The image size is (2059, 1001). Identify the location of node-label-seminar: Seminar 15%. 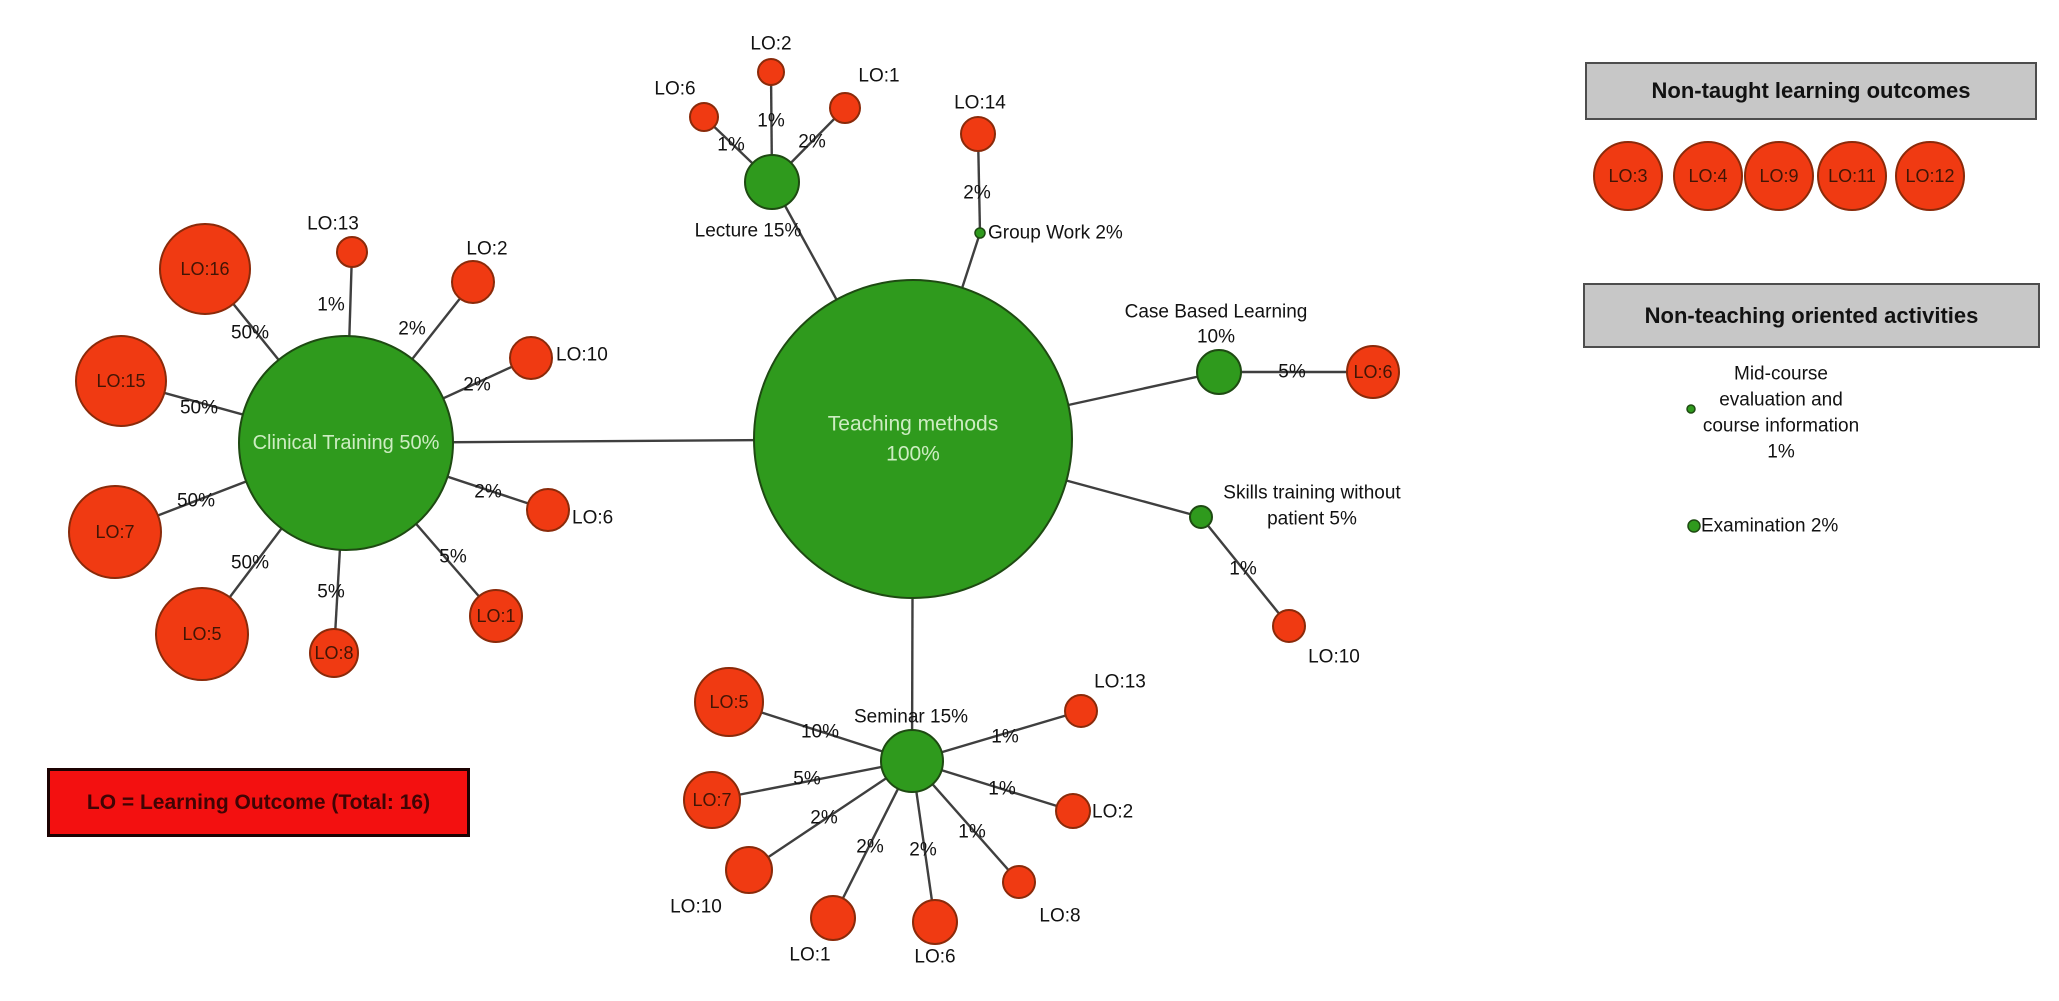
(911, 717).